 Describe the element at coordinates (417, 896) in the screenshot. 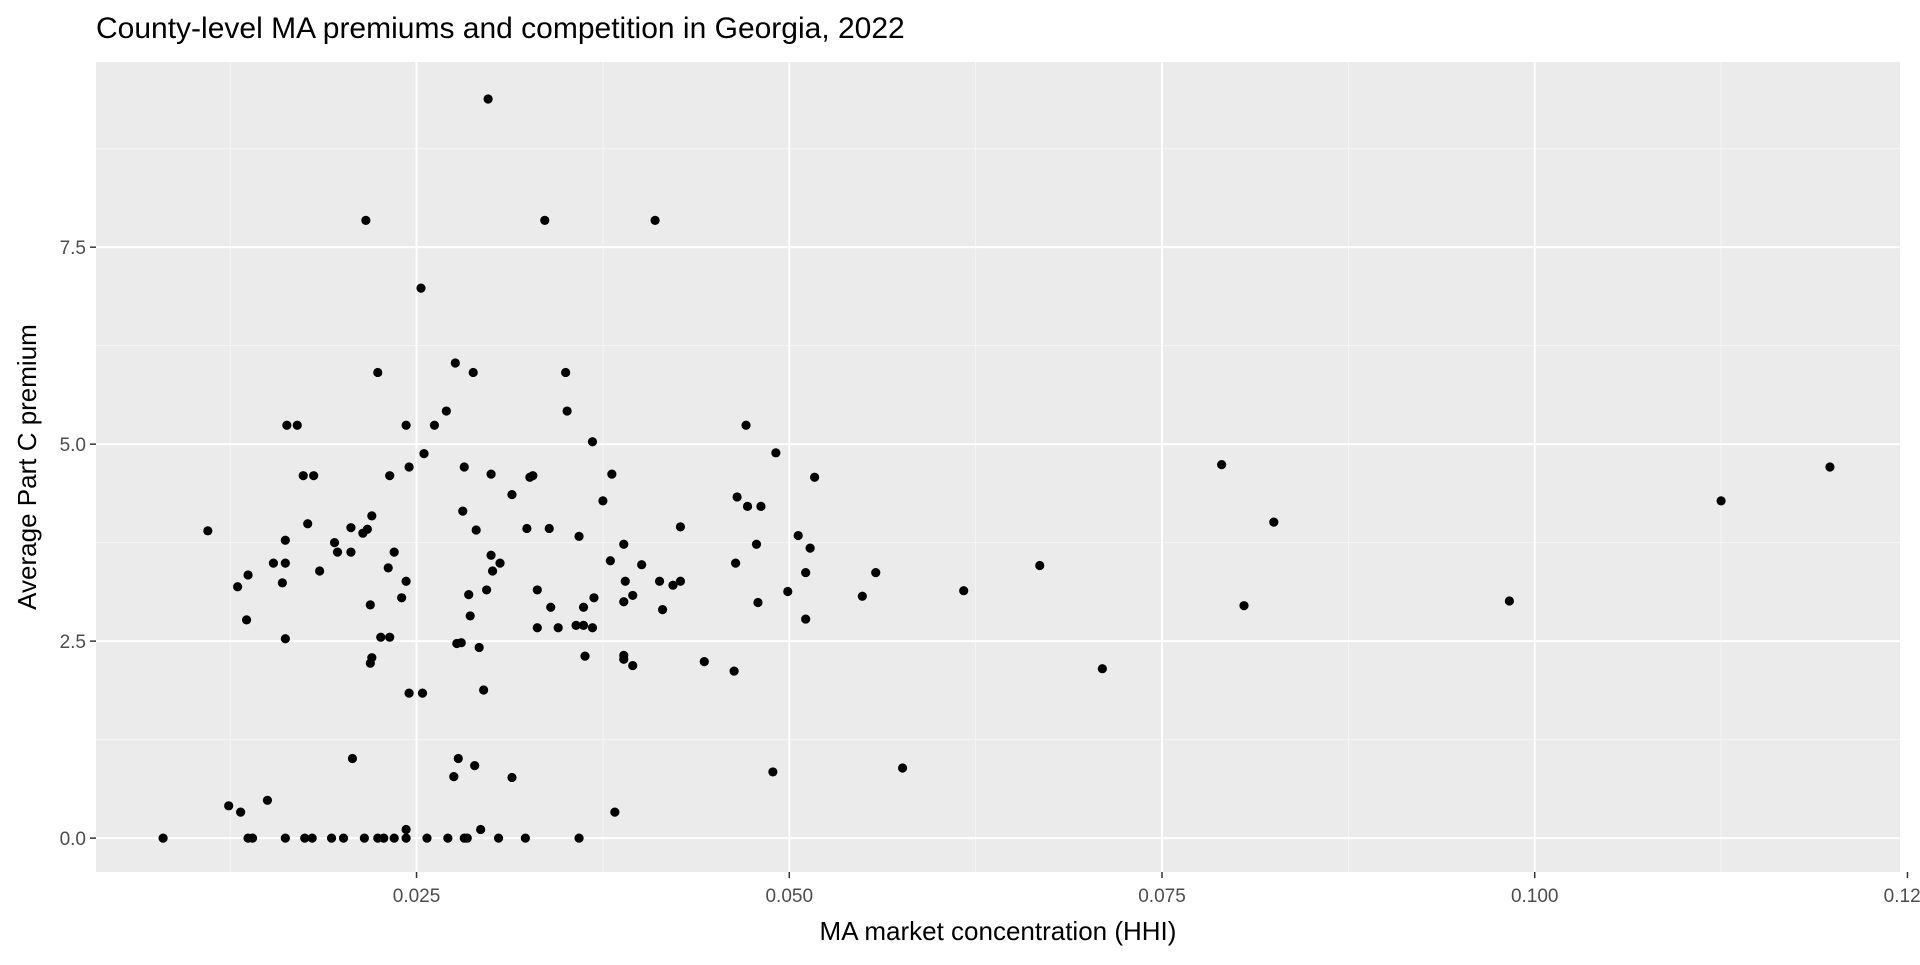

I see `x-tick-label: 0.025` at that location.